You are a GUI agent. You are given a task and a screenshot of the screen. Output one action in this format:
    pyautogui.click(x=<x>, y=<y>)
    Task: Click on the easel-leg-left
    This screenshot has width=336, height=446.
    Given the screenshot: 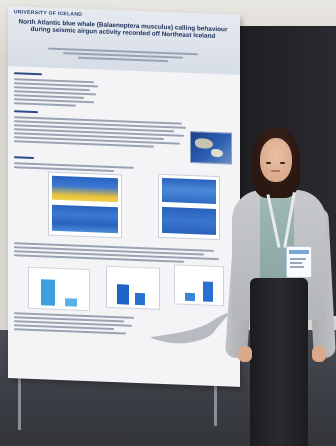 What is the action you would take?
    pyautogui.click(x=19, y=400)
    